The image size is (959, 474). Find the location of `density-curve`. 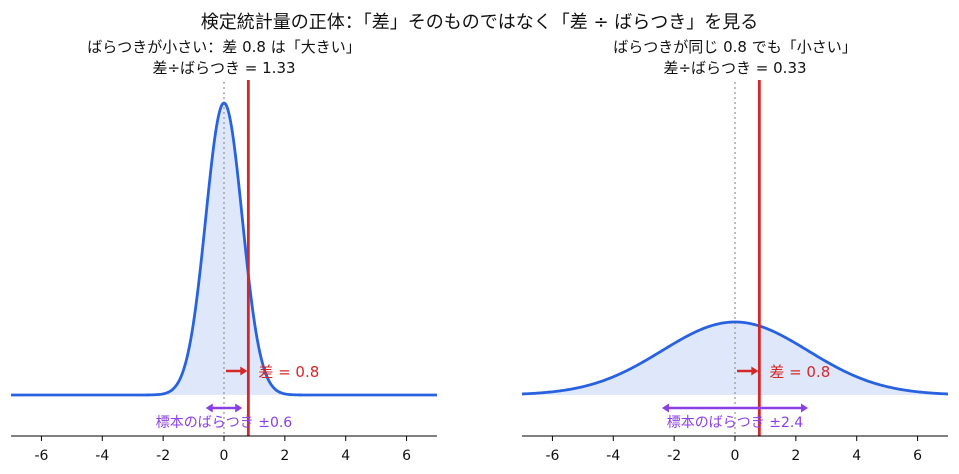

density-curve is located at coordinates (735, 358).